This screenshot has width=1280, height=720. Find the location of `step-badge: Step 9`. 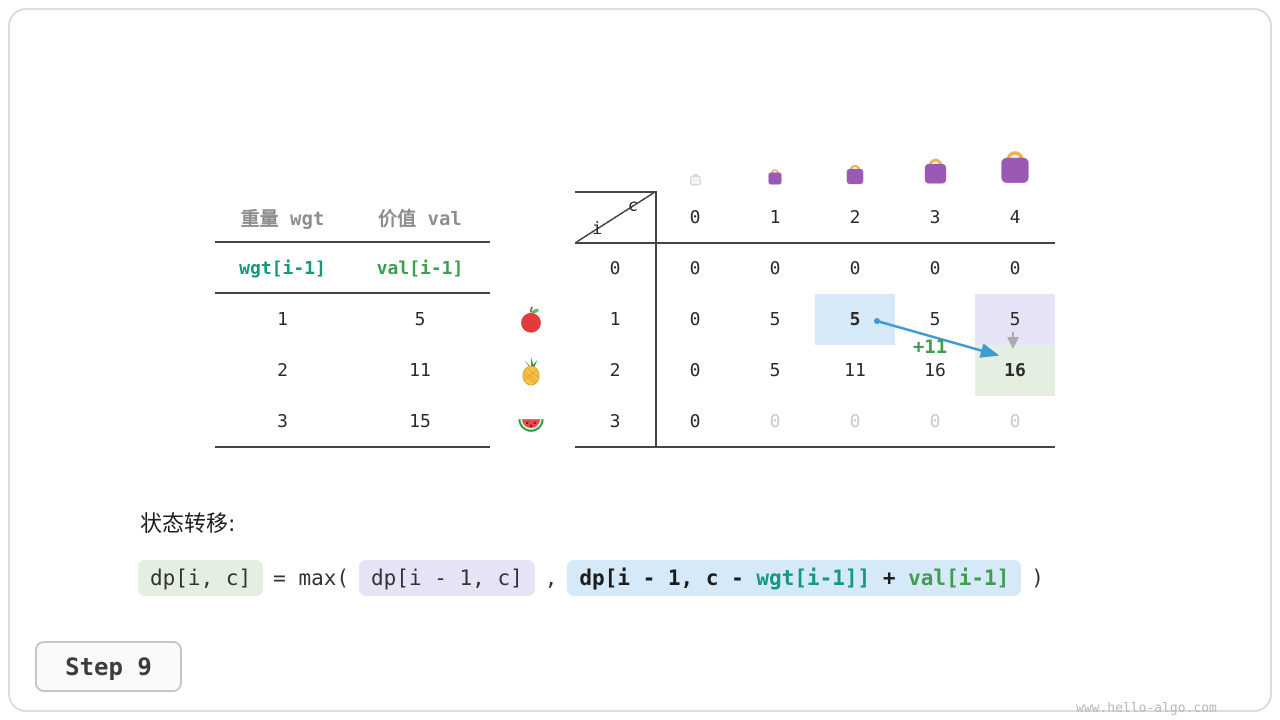

step-badge: Step 9 is located at coordinates (108, 666).